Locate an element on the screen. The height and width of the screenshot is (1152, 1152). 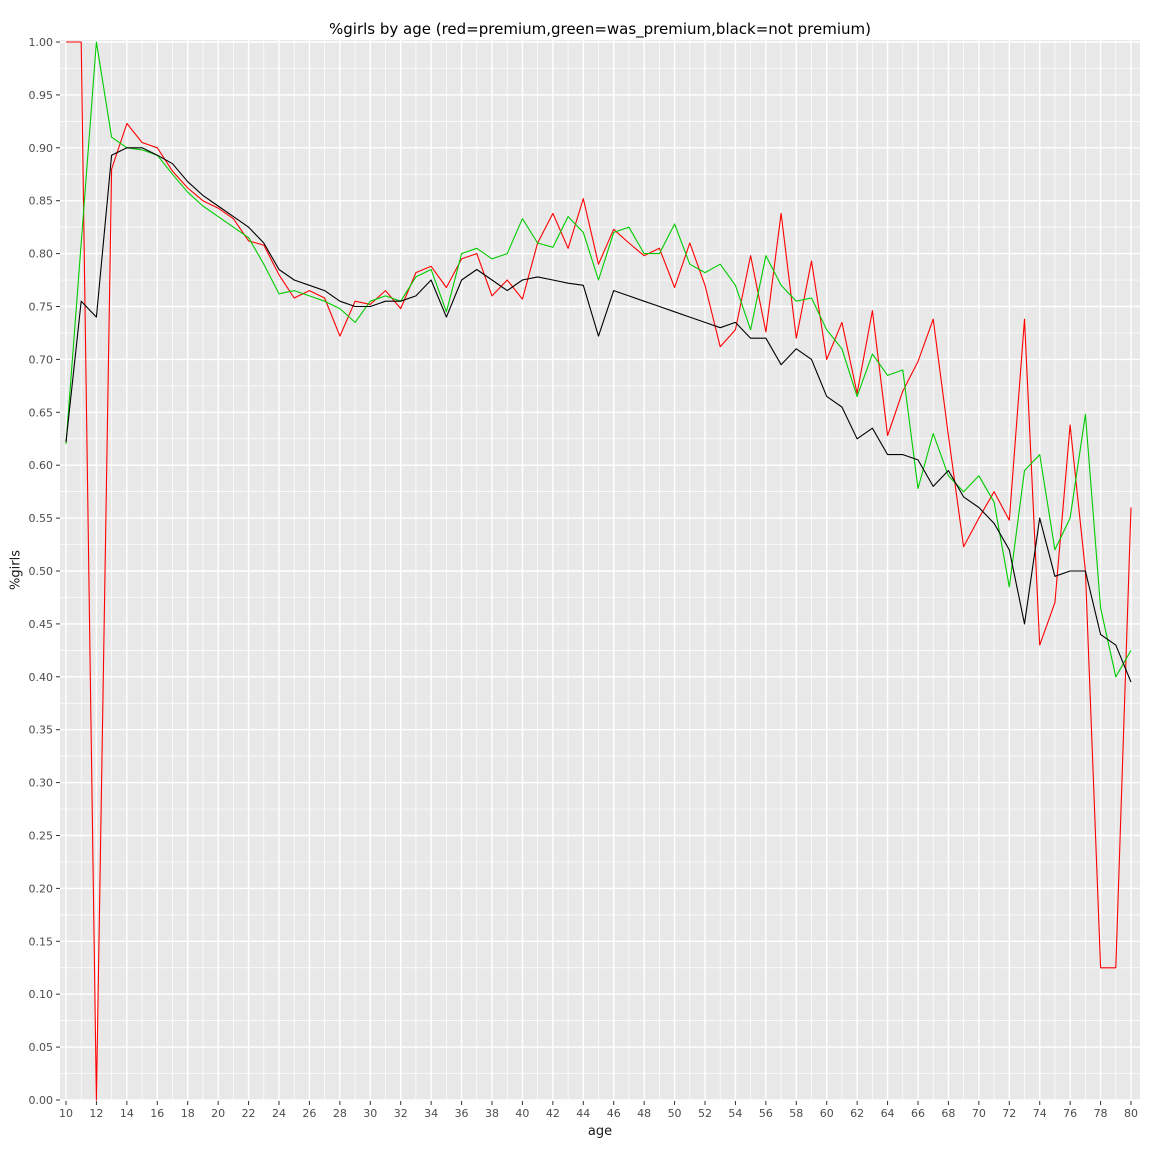
y-tick-label: 0.50 is located at coordinates (41, 571).